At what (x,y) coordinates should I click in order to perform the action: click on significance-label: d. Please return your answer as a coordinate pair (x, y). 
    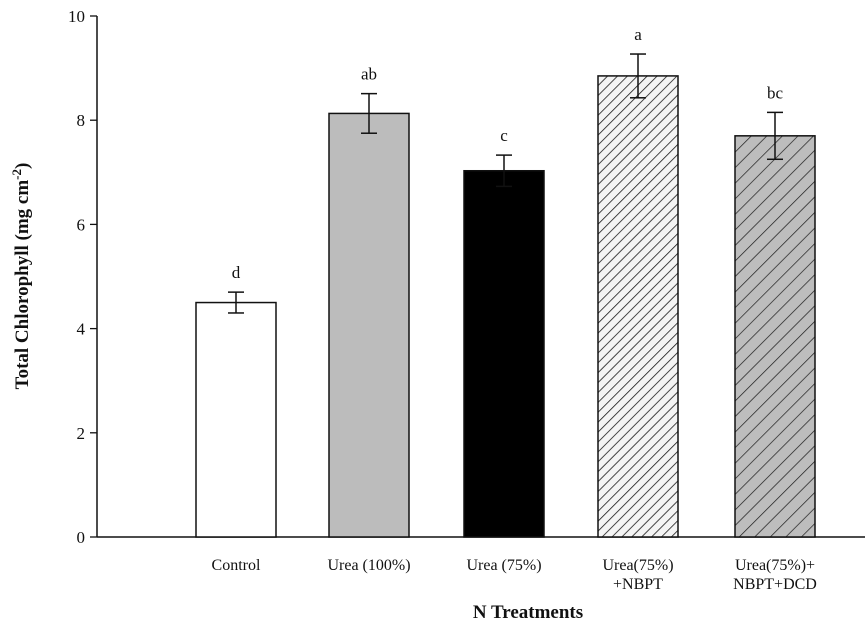
    Looking at the image, I should click on (236, 272).